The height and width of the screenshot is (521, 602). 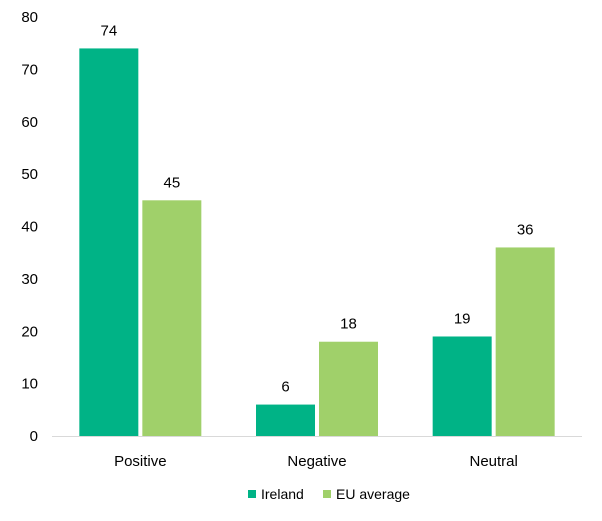 I want to click on legend-swatch-ireland, so click(x=252, y=494).